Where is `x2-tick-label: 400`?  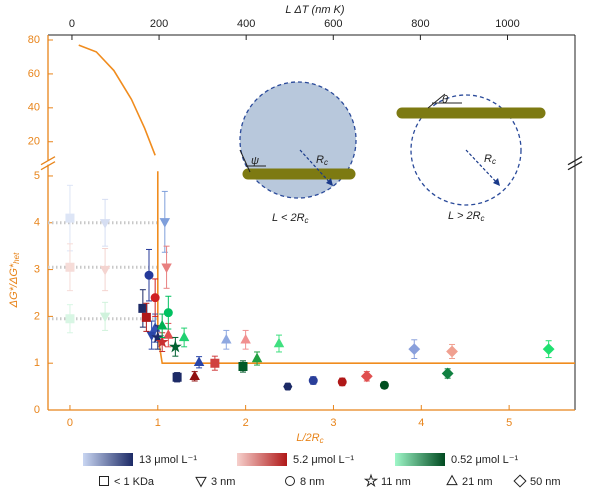
x2-tick-label: 400 is located at coordinates (246, 24).